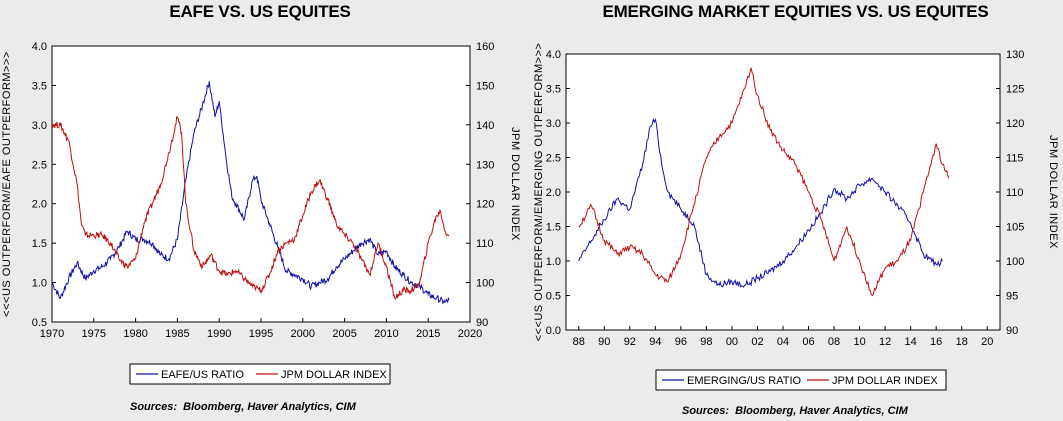 The width and height of the screenshot is (1063, 421). I want to click on legend-label: EMERGING/US RATIO, so click(744, 381).